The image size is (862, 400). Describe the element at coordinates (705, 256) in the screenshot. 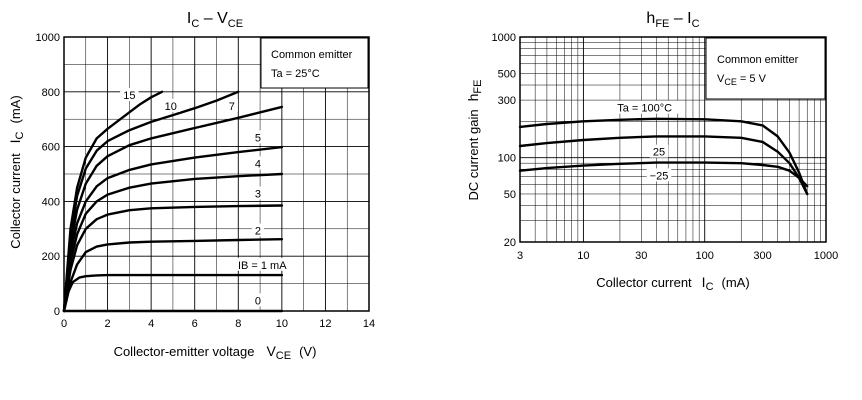

I see `hfe-ic-x-tick-label: 100` at that location.